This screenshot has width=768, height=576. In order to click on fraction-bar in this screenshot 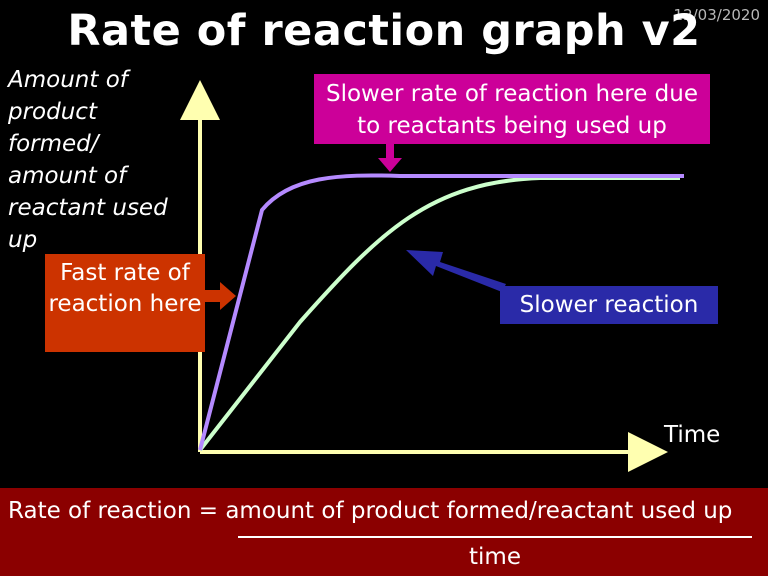, I will do `click(495, 537)`.